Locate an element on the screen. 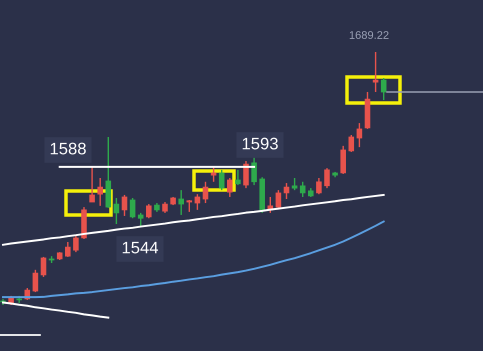 Image resolution: width=483 pixels, height=351 pixels. annotation: 1544 is located at coordinates (140, 248).